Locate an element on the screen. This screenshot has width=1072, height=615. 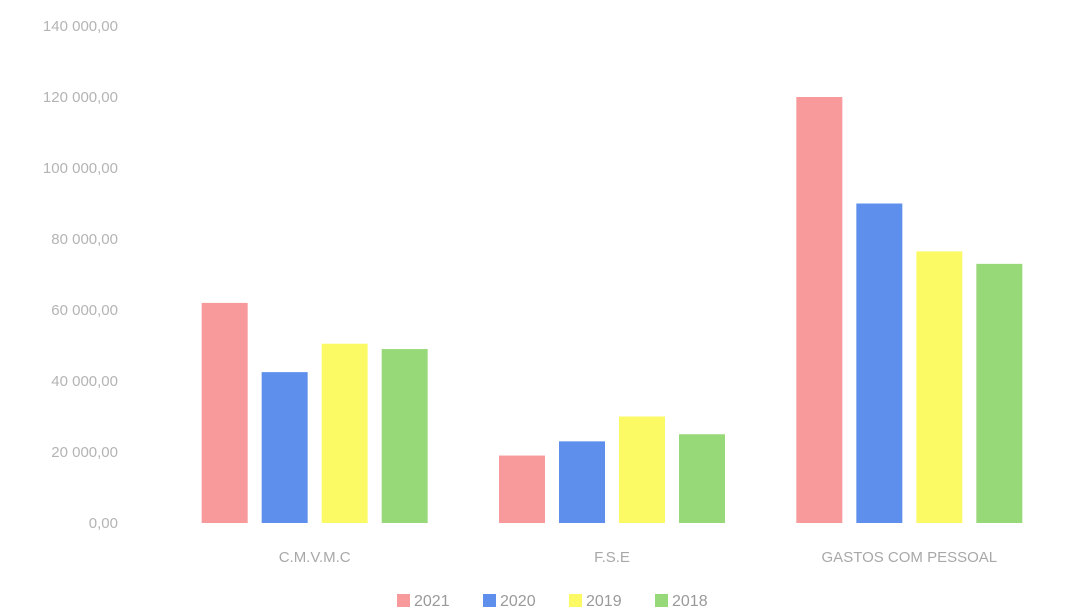
y-tick-label: 140 000,00 is located at coordinates (80, 26).